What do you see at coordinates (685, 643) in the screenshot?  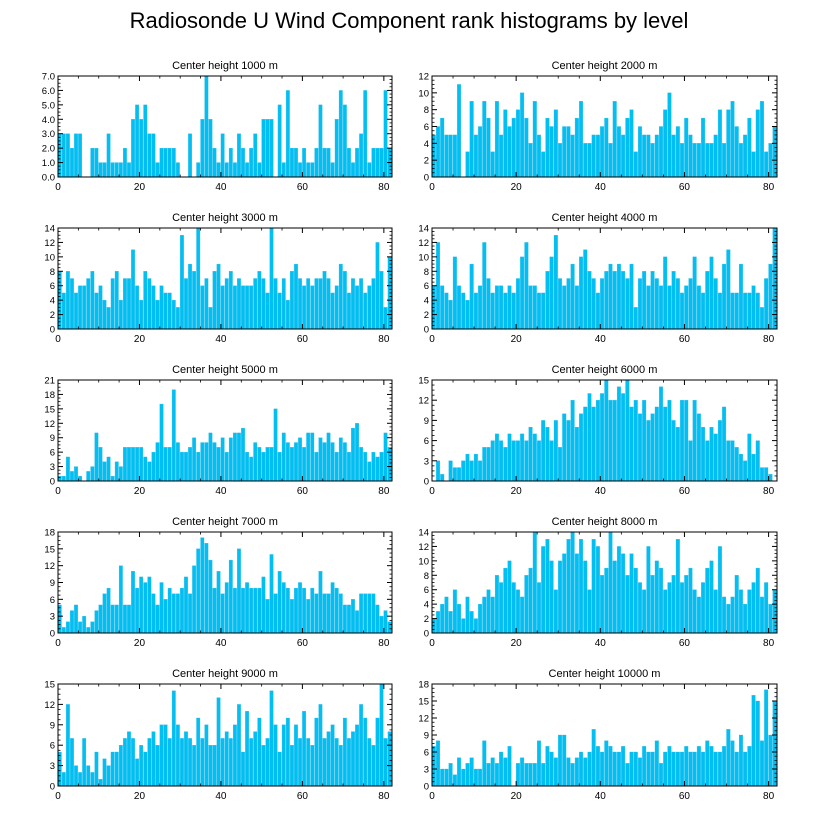 I see `x-tick-label: 60` at bounding box center [685, 643].